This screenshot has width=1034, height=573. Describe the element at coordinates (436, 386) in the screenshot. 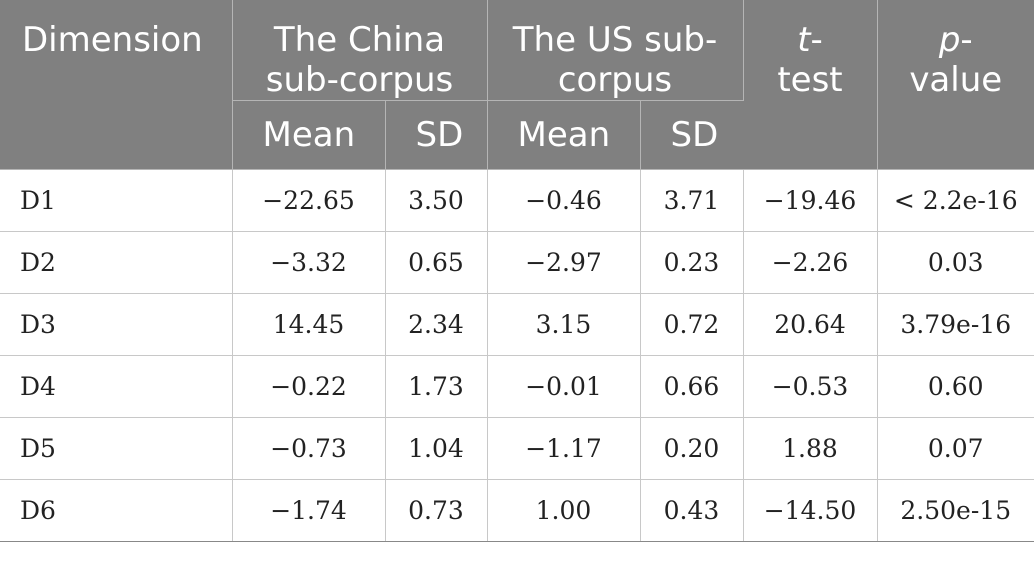

I see `cell-china-sd: 1.73` at that location.